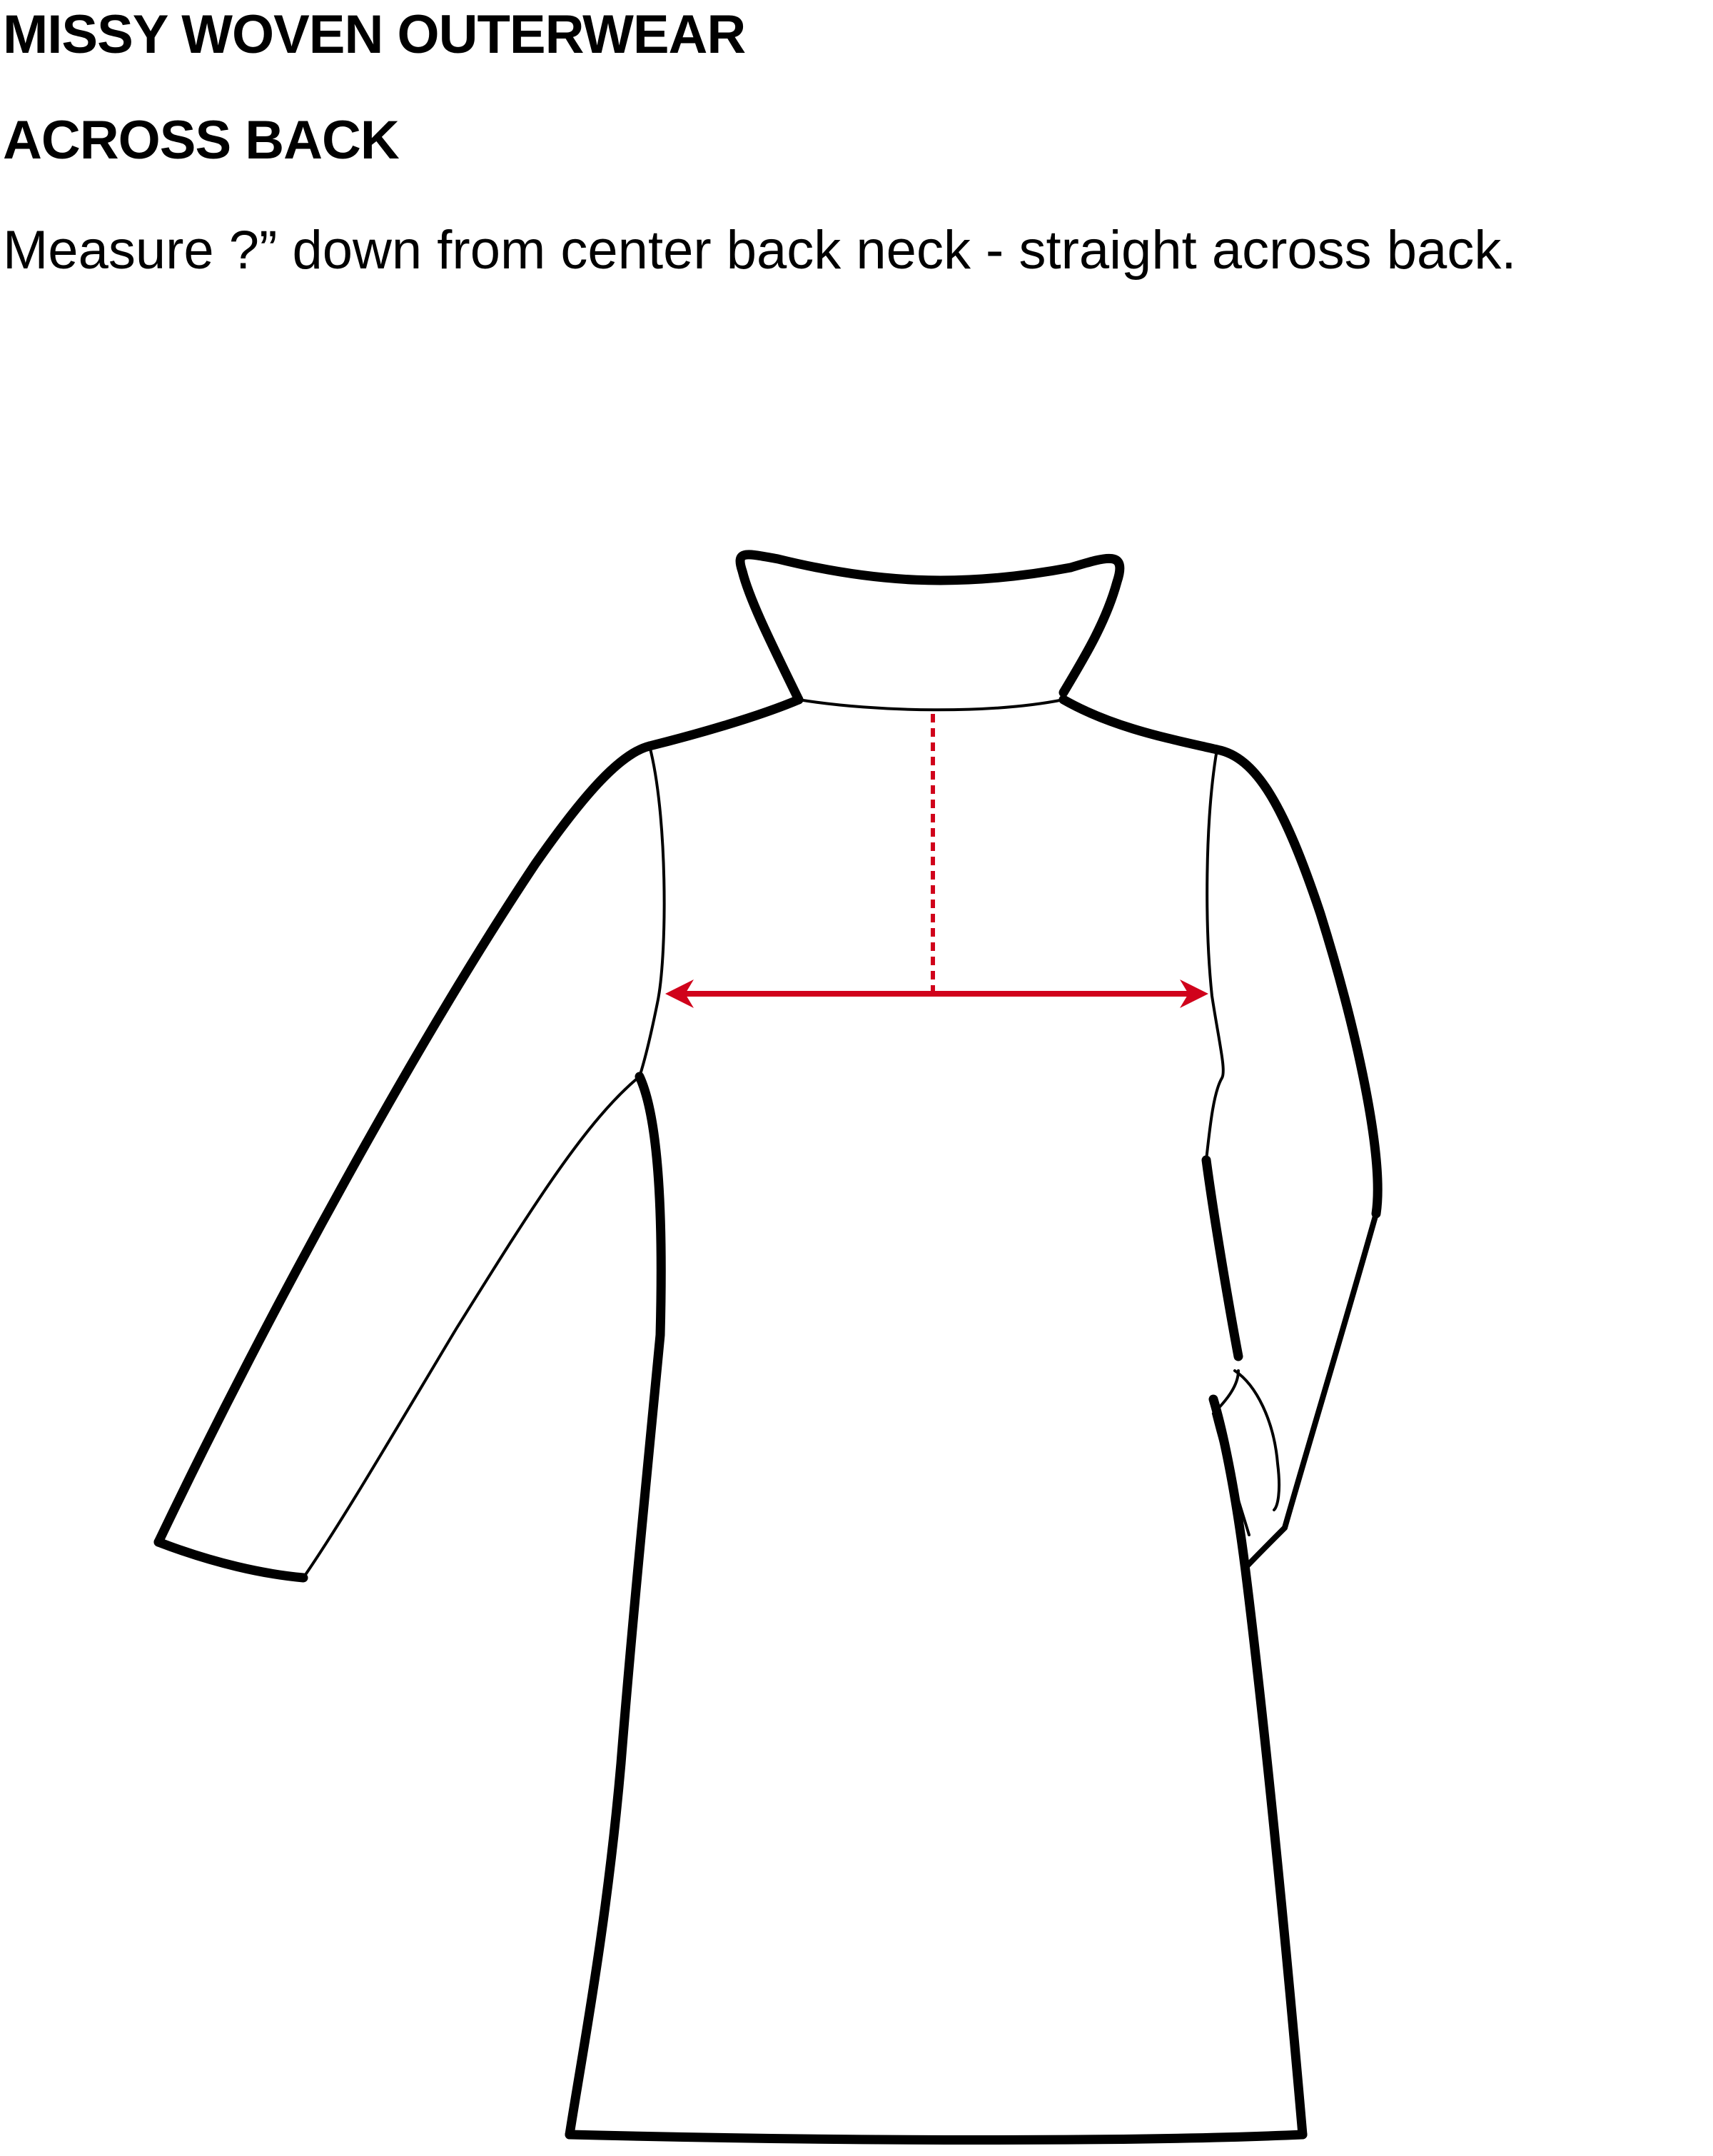  What do you see at coordinates (471, 1327) in the screenshot?
I see `left-sleeve-inner` at bounding box center [471, 1327].